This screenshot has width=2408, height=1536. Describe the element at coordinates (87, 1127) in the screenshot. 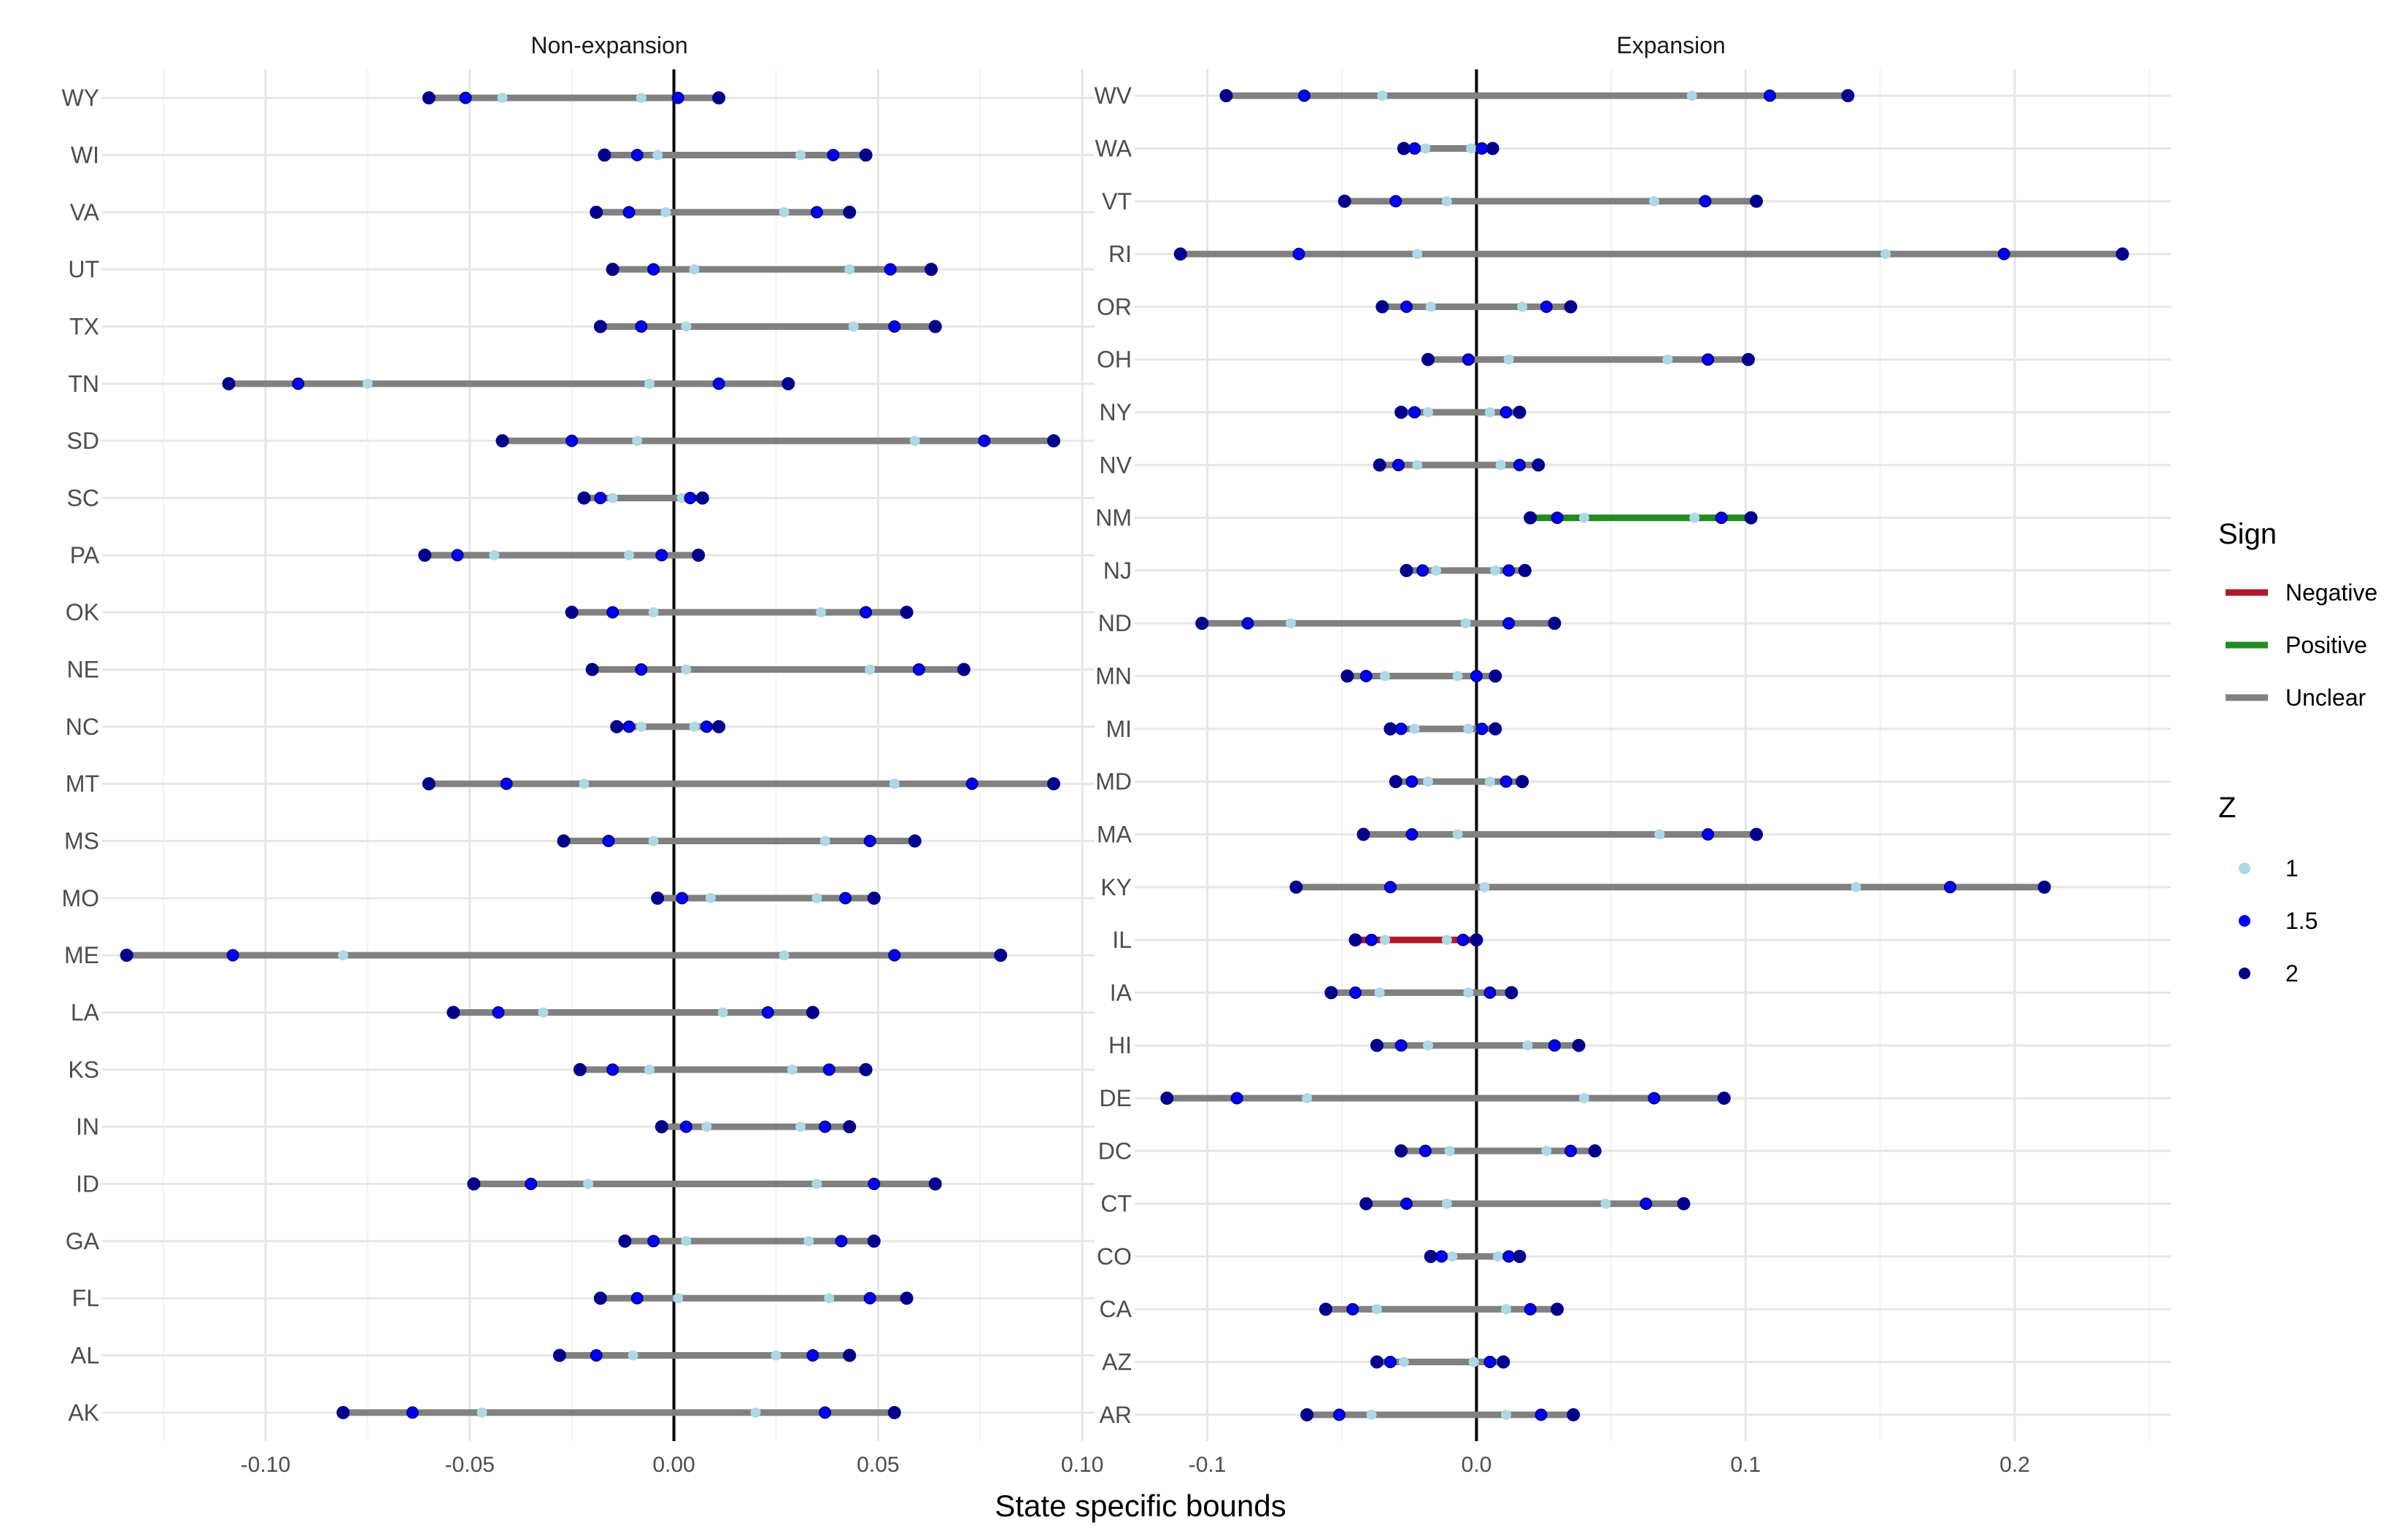

I see `state-label: IN` at that location.